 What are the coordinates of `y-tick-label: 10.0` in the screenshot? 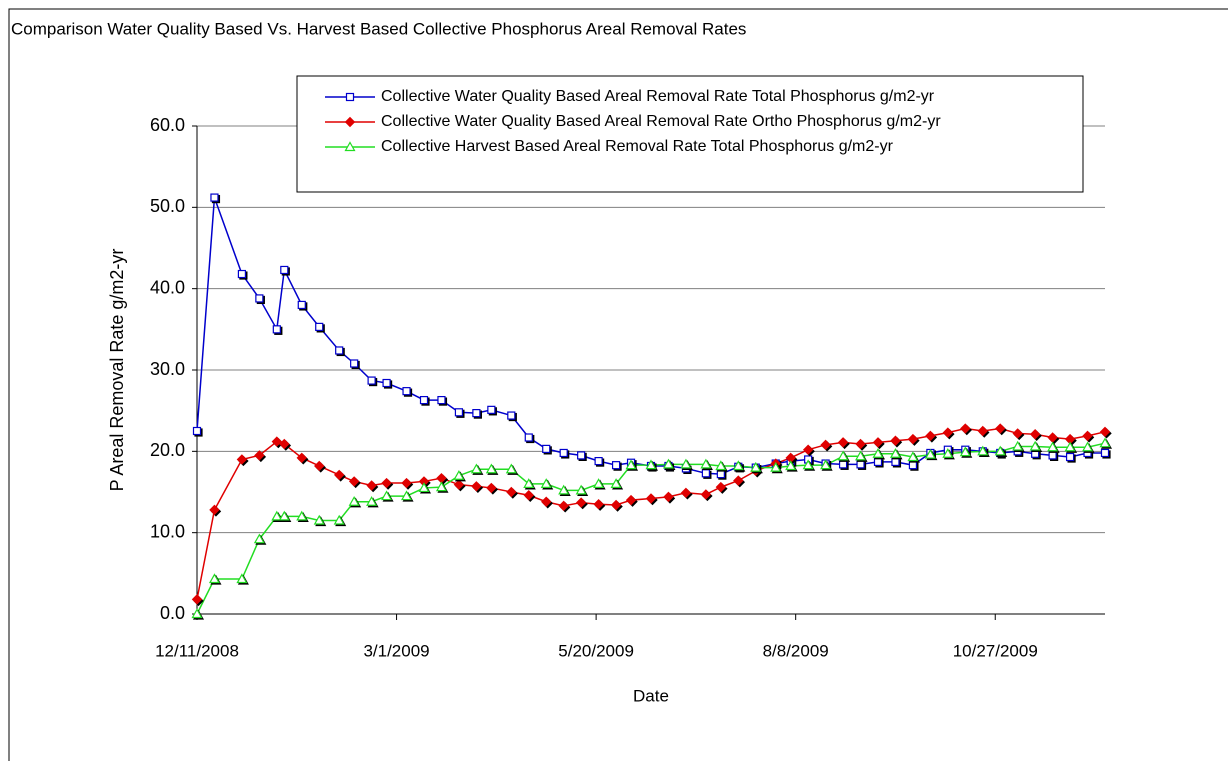 It's located at (167, 531).